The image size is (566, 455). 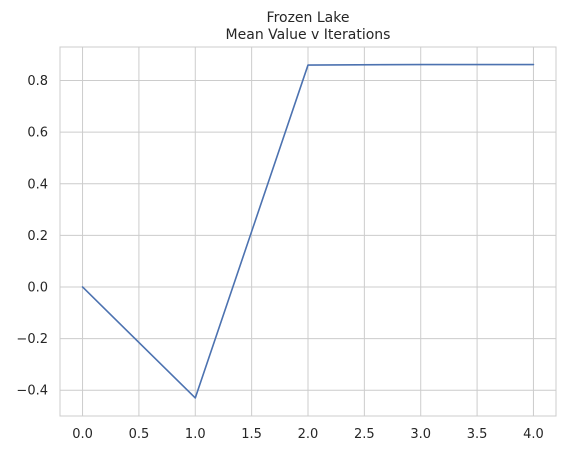 What do you see at coordinates (32, 339) in the screenshot?
I see `y-tick-label: −0.2` at bounding box center [32, 339].